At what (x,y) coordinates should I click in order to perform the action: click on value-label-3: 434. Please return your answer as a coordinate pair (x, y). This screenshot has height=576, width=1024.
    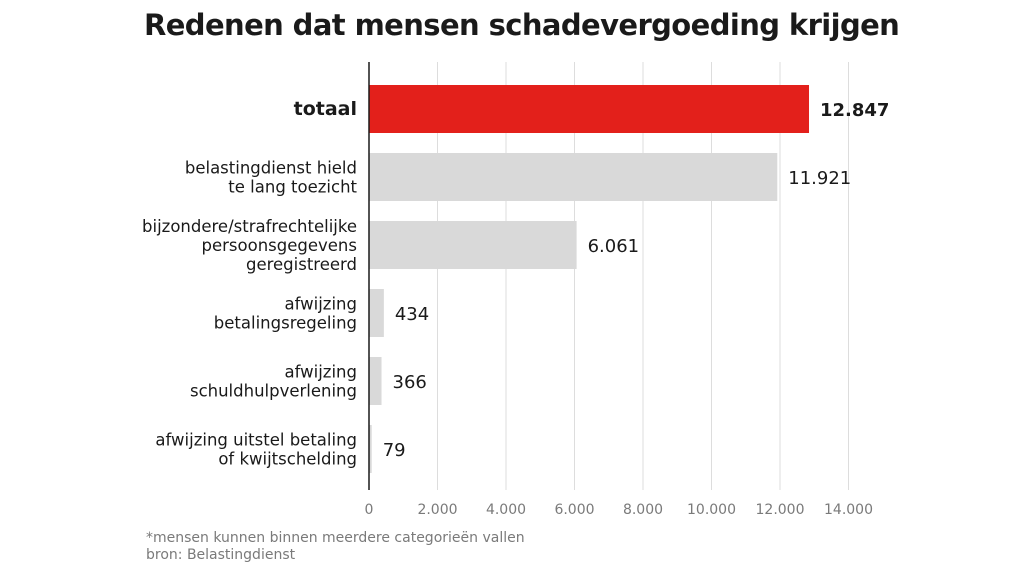
    Looking at the image, I should click on (412, 314).